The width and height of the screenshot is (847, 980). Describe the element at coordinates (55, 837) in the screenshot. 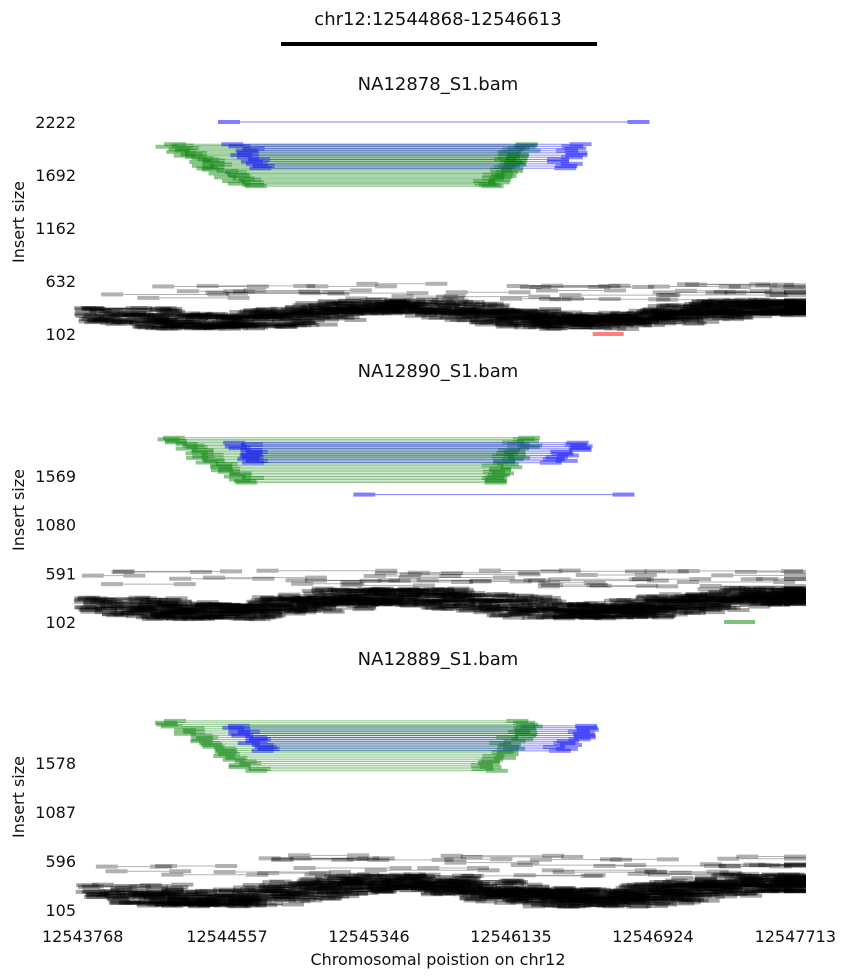

I see `y-ticks: 105 596 1087 1578` at that location.